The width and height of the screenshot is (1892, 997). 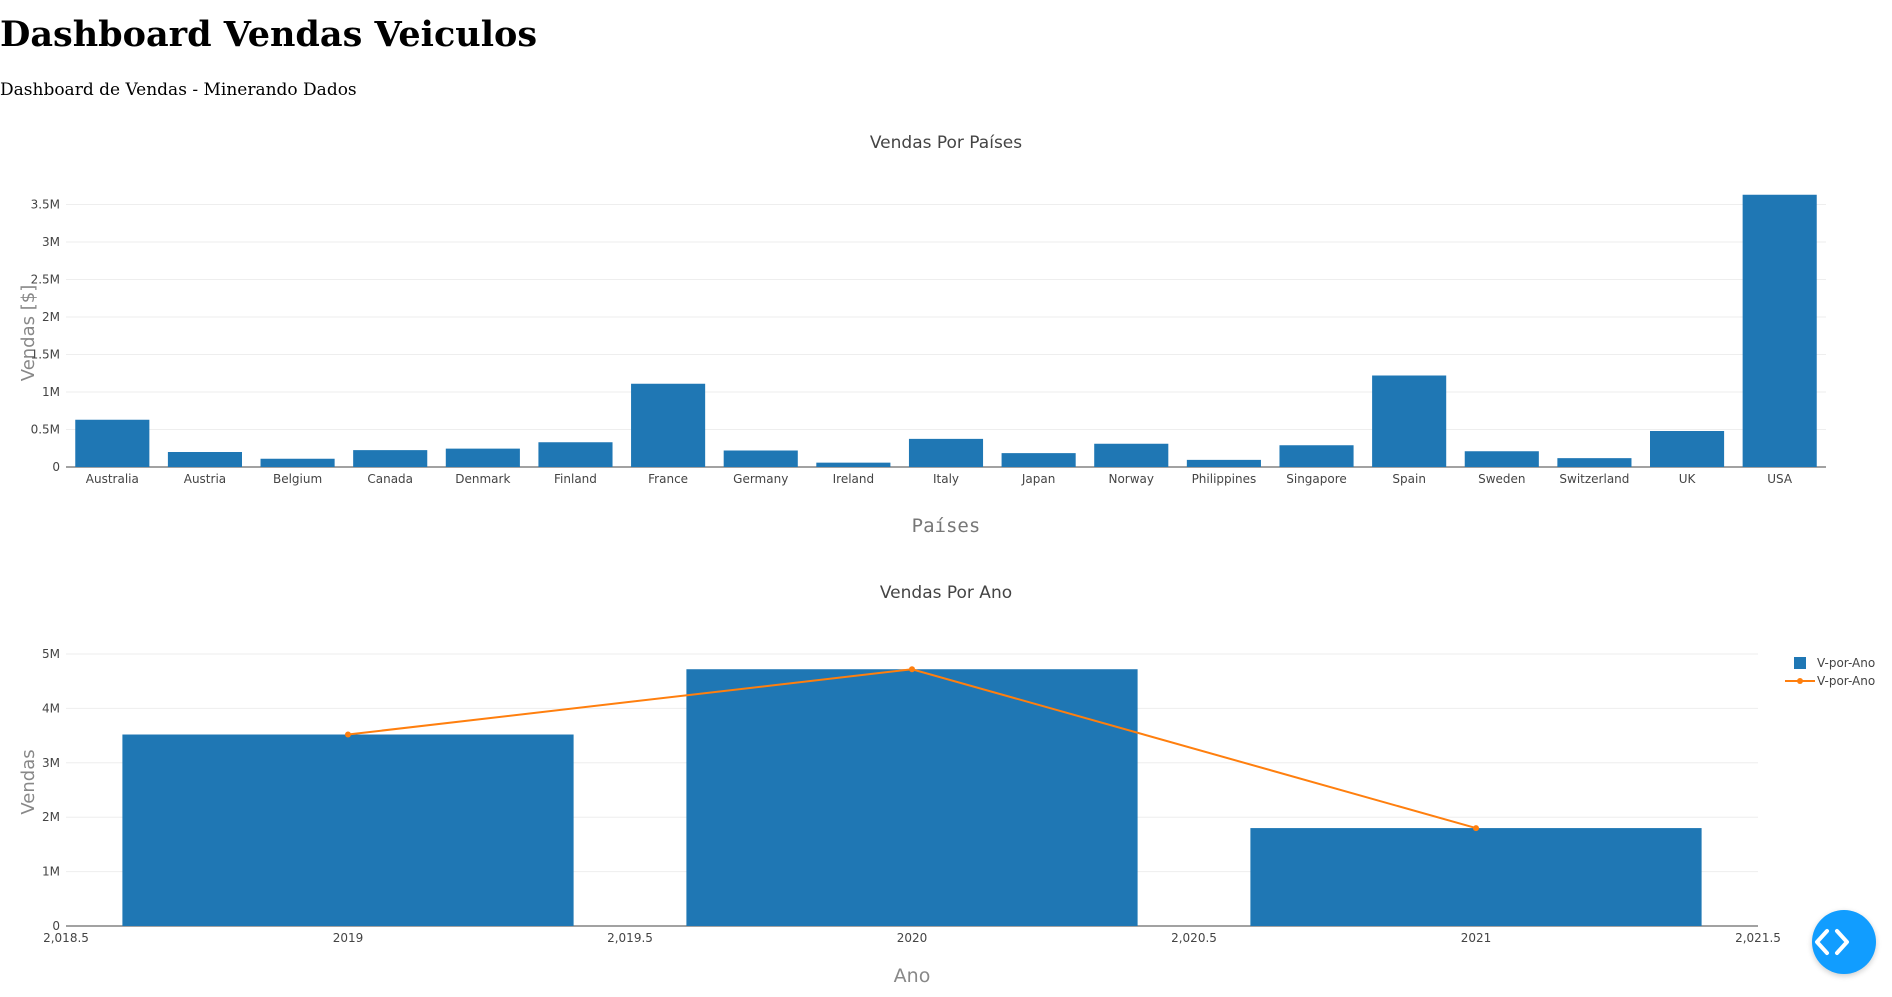 I want to click on chart2-x-tick-label: 2,021.5, so click(x=1758, y=938).